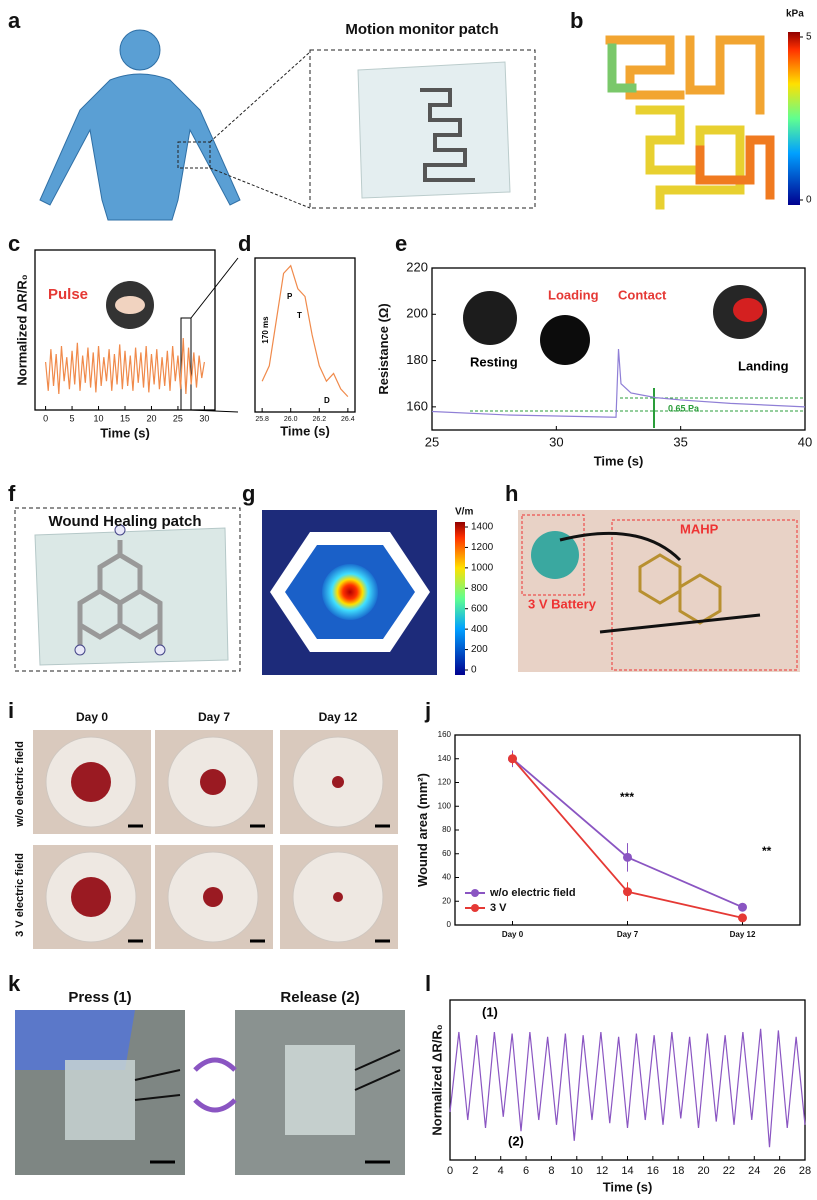 This screenshot has width=817, height=1200. Describe the element at coordinates (447, 135) in the screenshot. I see `patch-pattern` at that location.